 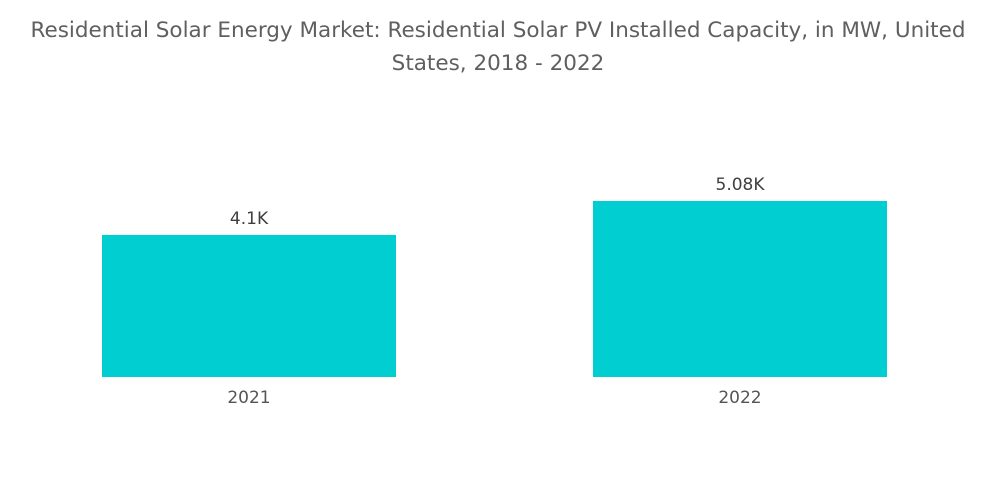 I want to click on data-label-2021: 4.1K, so click(x=249, y=219).